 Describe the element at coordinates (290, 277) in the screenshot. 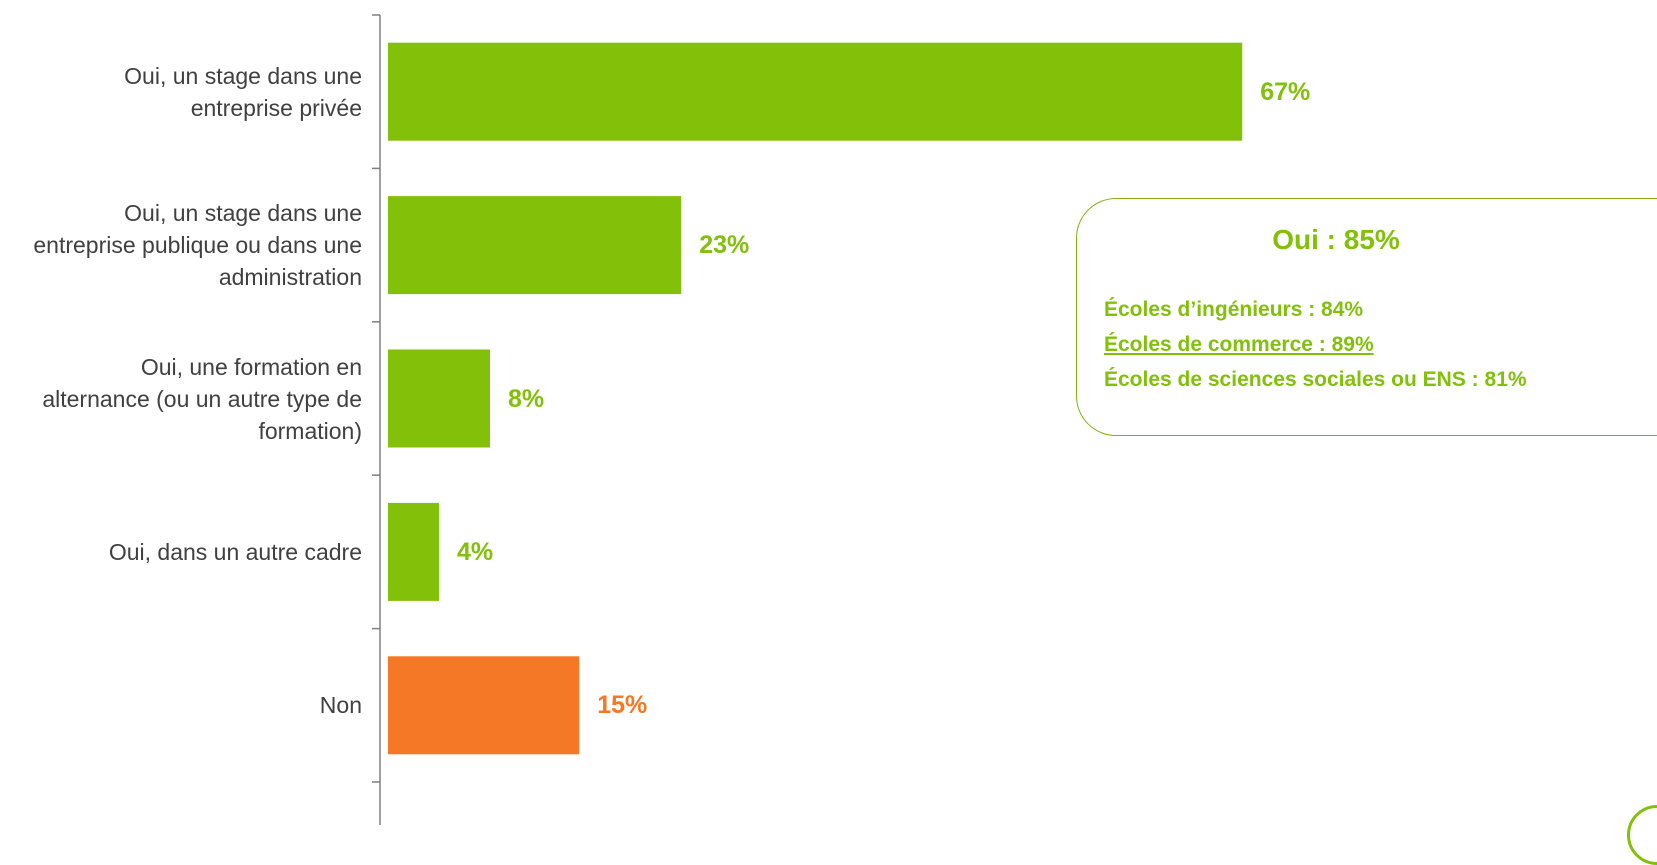

I see `category-label-line: administration` at that location.